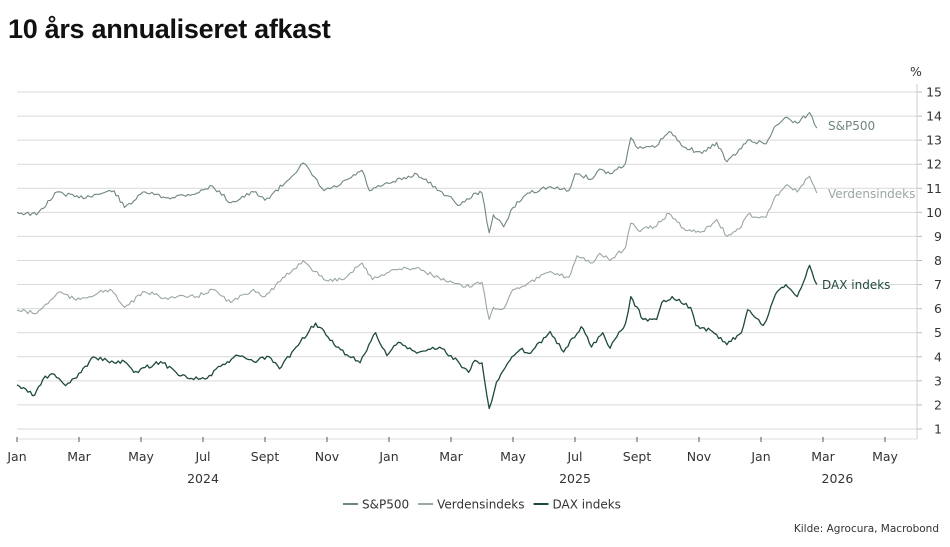 This screenshot has width=950, height=547. I want to click on y-tick-label: 14, so click(934, 116).